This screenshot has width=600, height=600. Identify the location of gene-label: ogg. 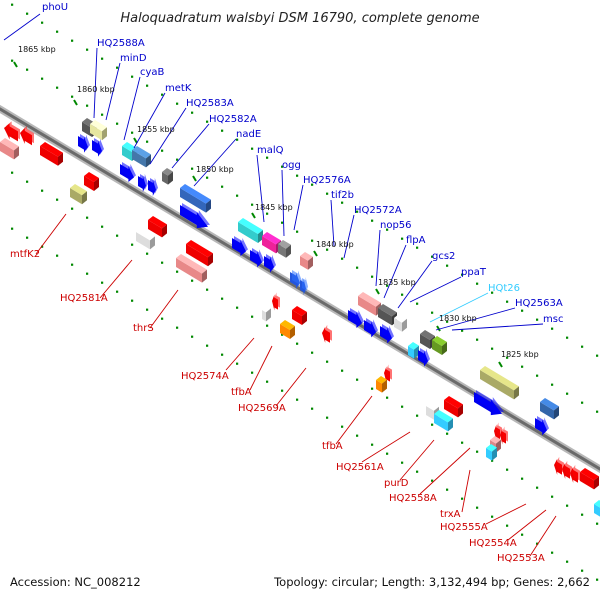
(291, 165).